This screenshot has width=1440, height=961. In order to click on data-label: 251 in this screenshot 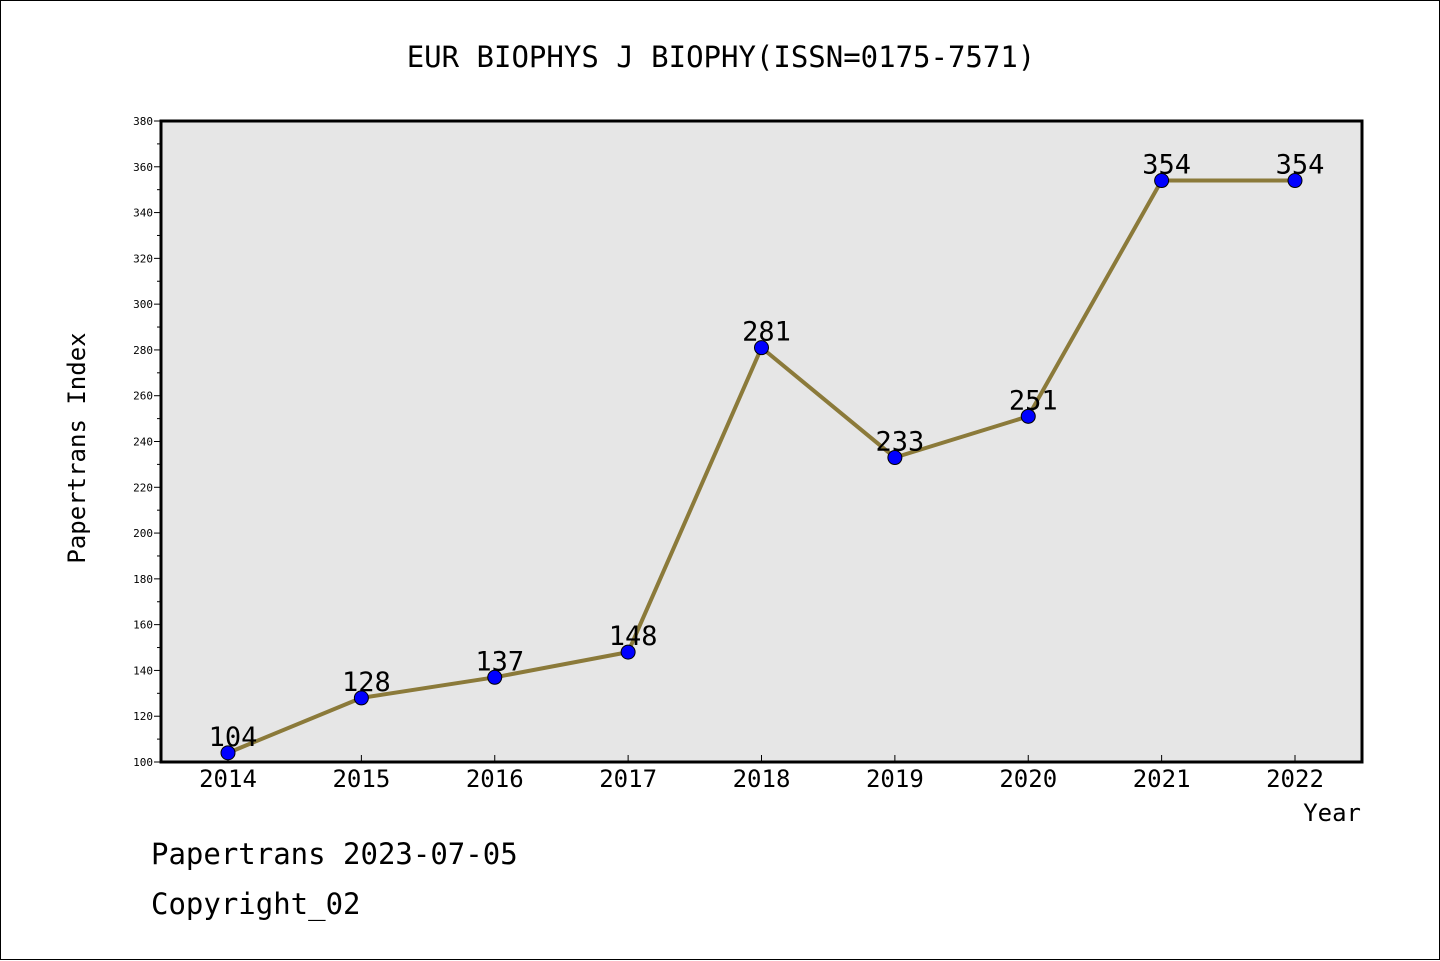, I will do `click(1033, 400)`.